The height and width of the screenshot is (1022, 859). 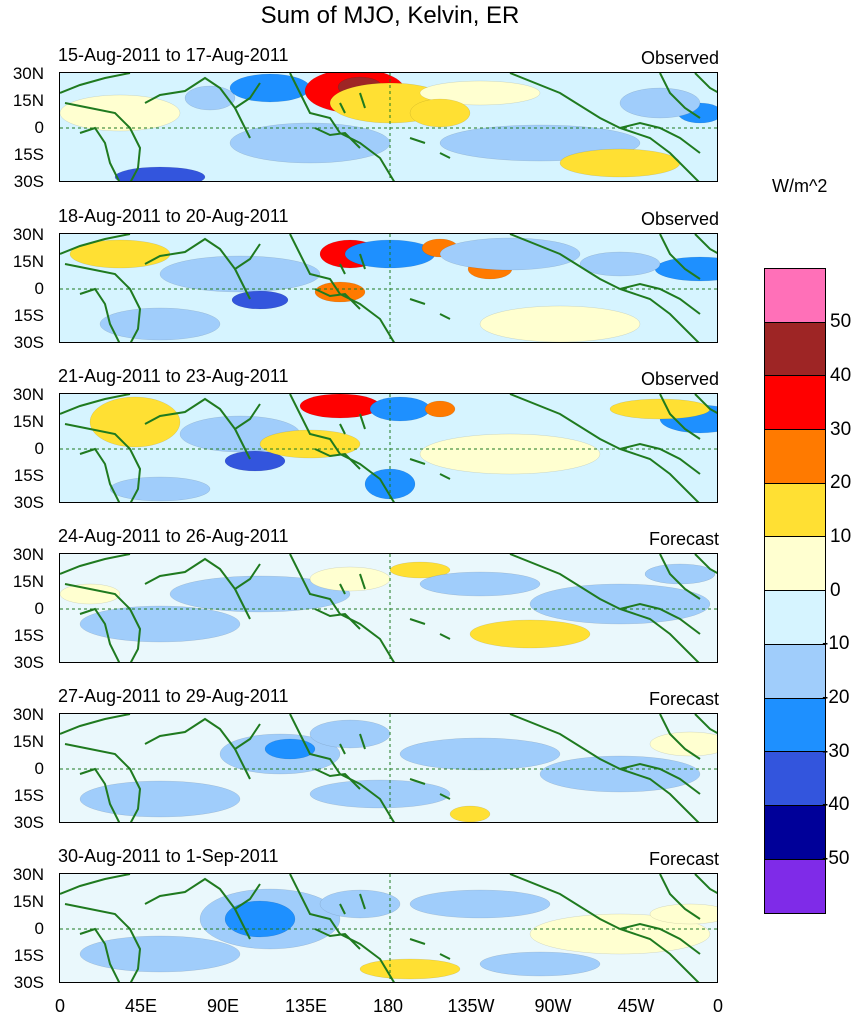 What do you see at coordinates (841, 429) in the screenshot?
I see `colorbar-label-30: 30` at bounding box center [841, 429].